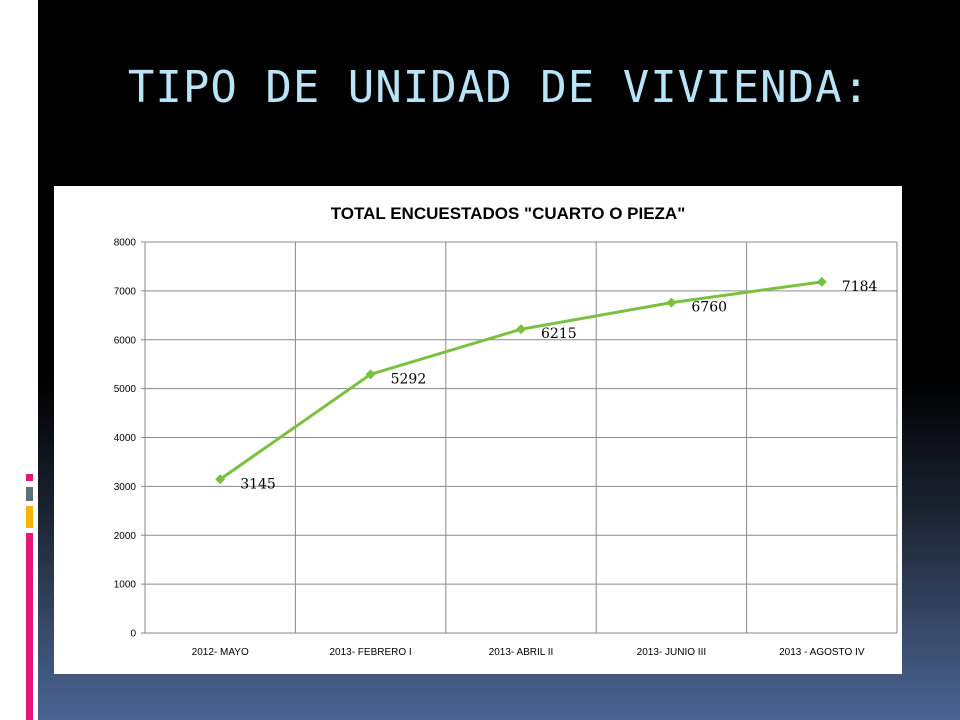 The width and height of the screenshot is (960, 720). Describe the element at coordinates (822, 652) in the screenshot. I see `x-tick-label: 2013 - AGOSTO IV` at that location.